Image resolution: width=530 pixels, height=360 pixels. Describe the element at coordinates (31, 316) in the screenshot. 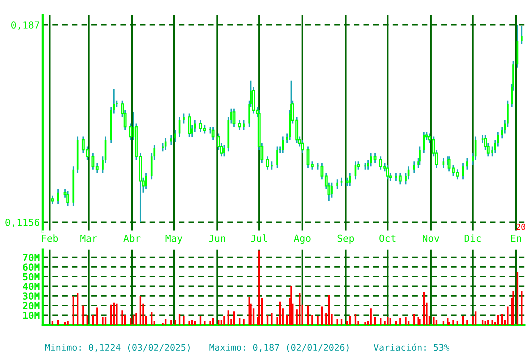

I see `y-tick-label: 10M` at that location.